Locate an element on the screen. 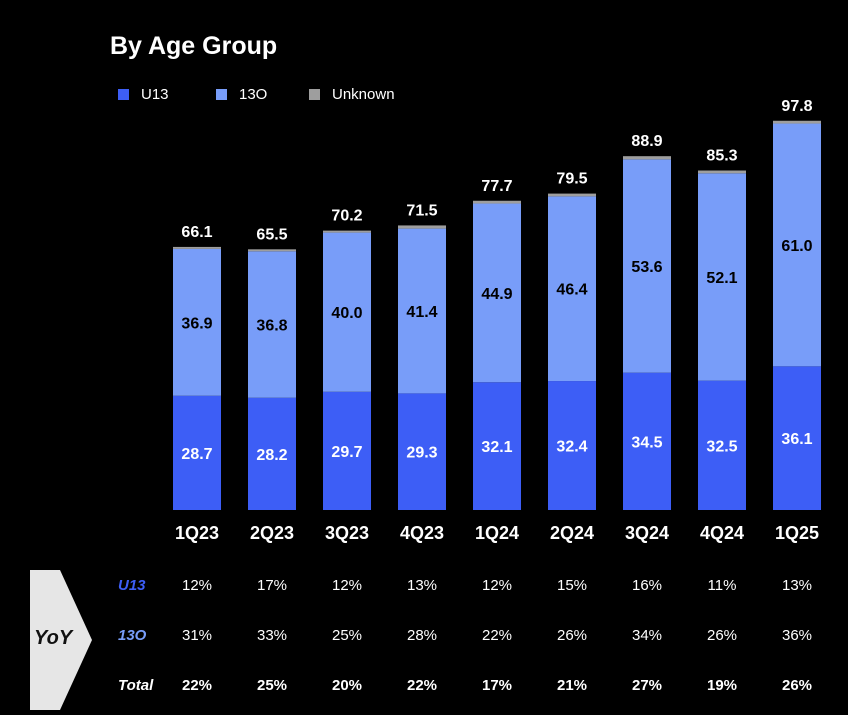 This screenshot has width=848, height=715. bar-unknown-2Q24 is located at coordinates (572, 195).